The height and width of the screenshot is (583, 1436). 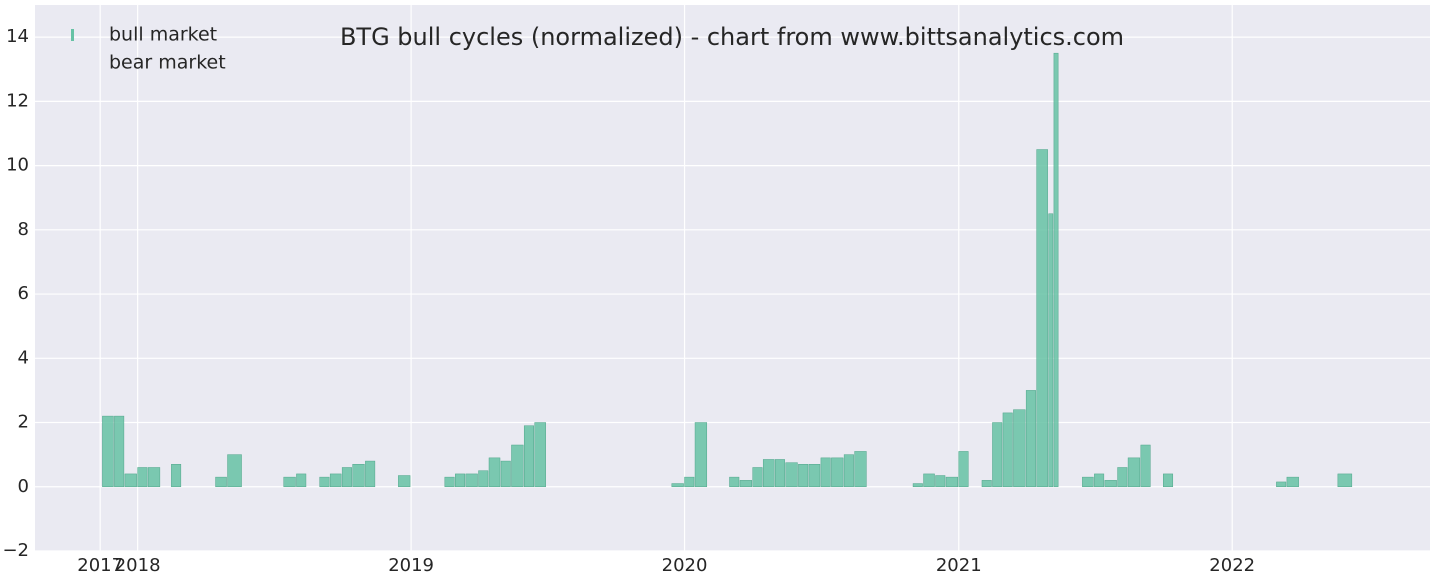 I want to click on legend-swatch, so click(x=72, y=35).